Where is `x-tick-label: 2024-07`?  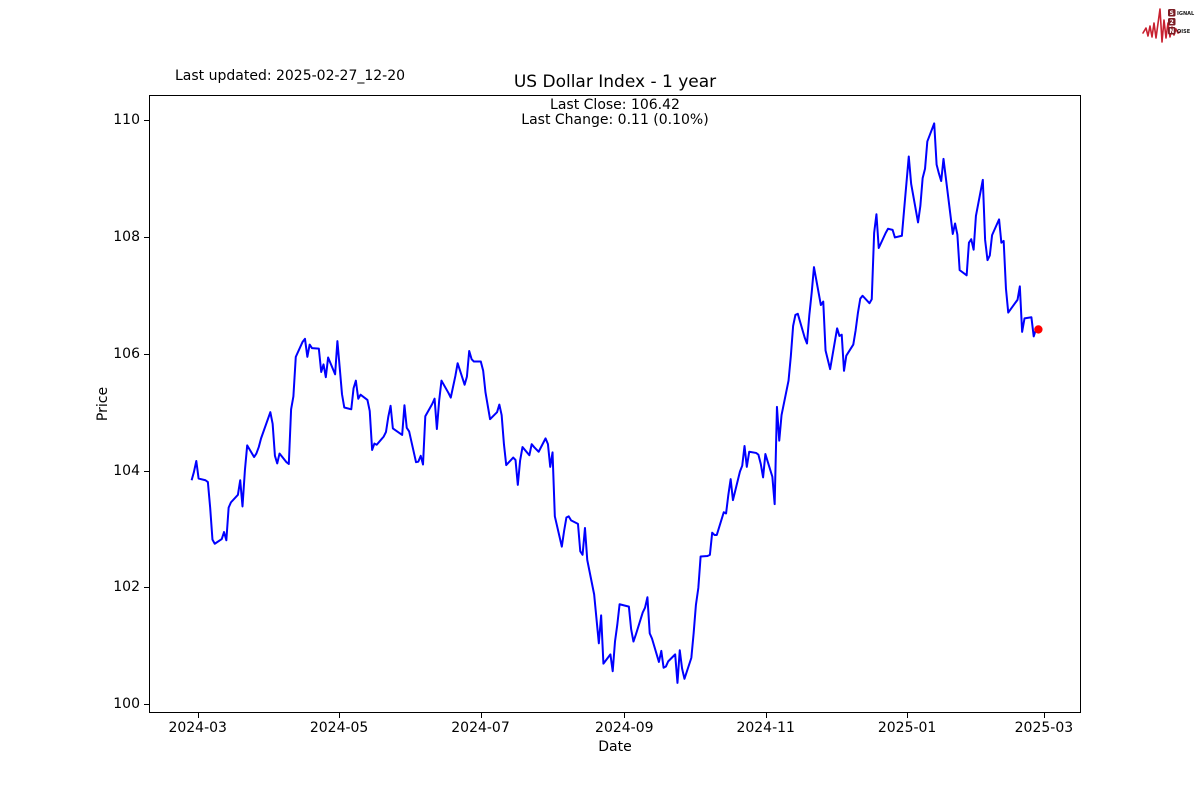
x-tick-label: 2024-07 is located at coordinates (480, 728).